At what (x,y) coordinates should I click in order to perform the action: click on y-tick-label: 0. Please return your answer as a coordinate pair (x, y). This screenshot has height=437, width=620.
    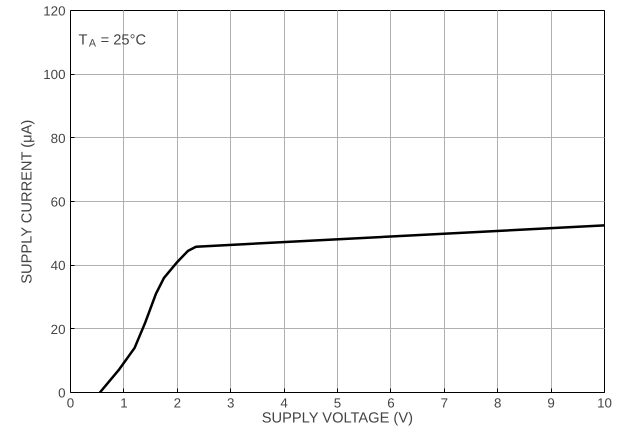
    Looking at the image, I should click on (62, 393).